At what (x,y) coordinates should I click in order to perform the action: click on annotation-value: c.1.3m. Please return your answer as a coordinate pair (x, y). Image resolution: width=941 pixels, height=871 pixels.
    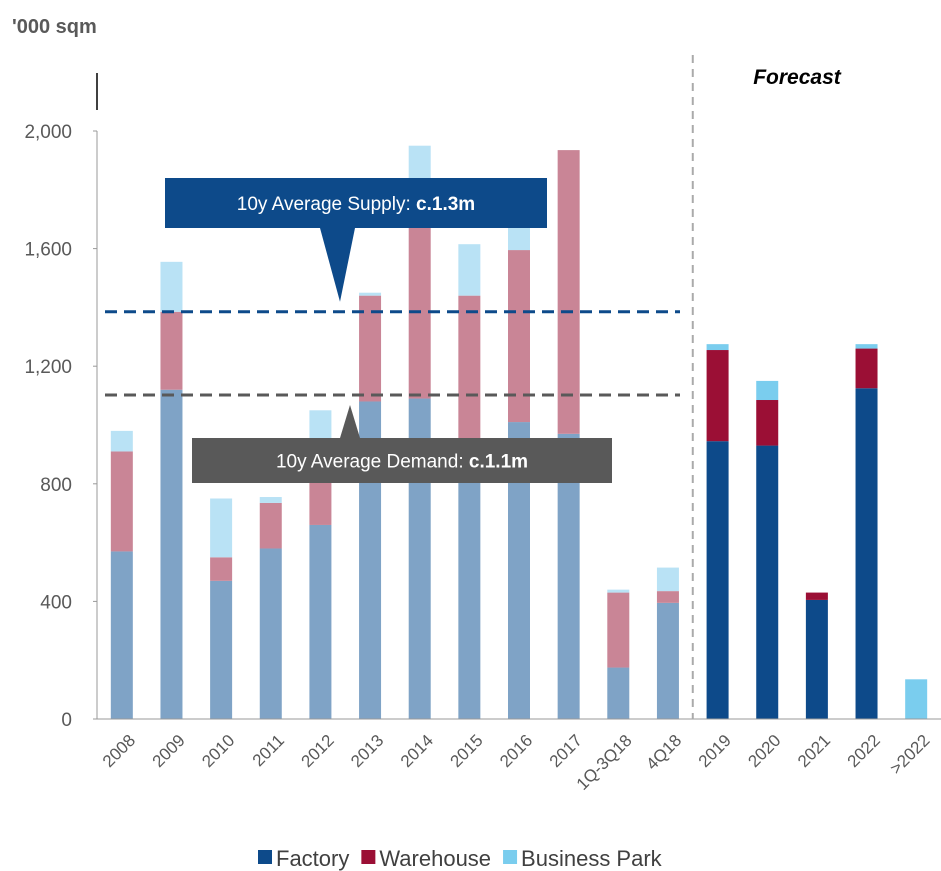
    Looking at the image, I should click on (445, 204).